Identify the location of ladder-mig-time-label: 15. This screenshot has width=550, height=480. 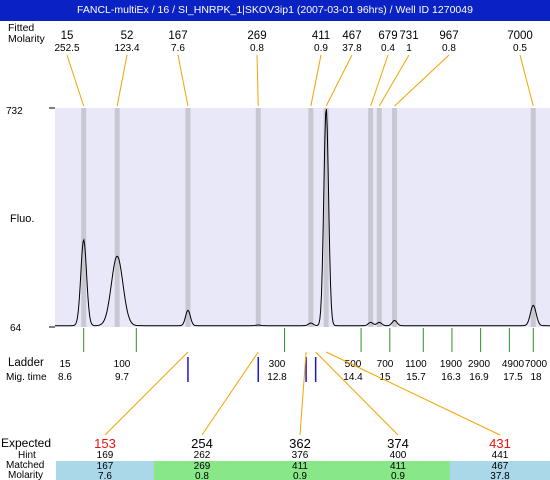
(385, 377).